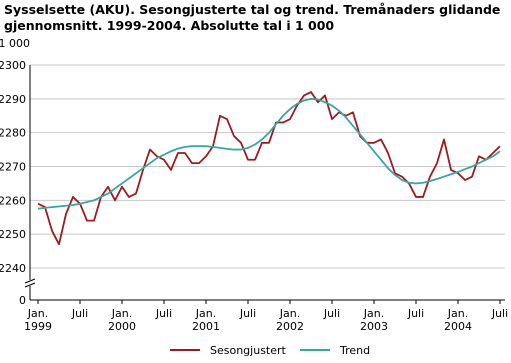 The width and height of the screenshot is (511, 363). What do you see at coordinates (38, 320) in the screenshot?
I see `x-tick-label: Jan. 1999` at bounding box center [38, 320].